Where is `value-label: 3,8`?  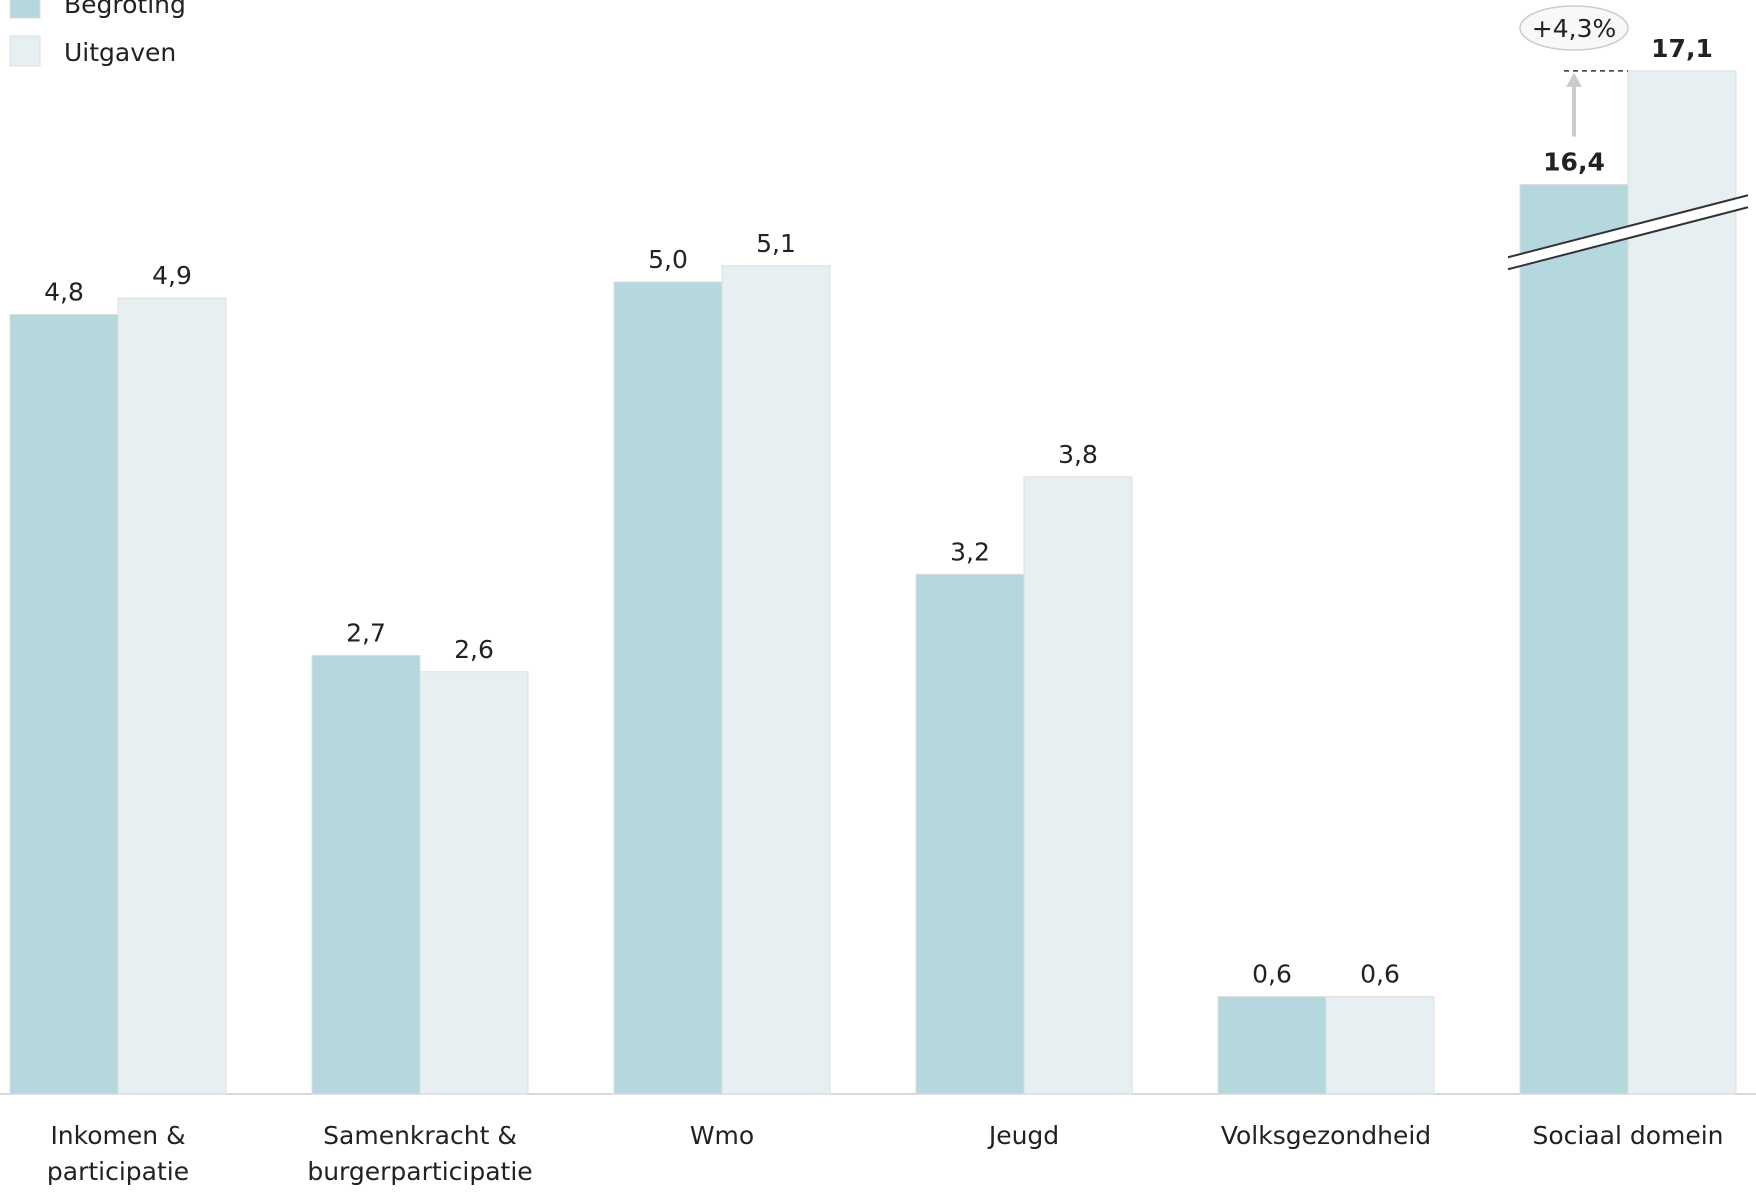
value-label: 3,8 is located at coordinates (1078, 454).